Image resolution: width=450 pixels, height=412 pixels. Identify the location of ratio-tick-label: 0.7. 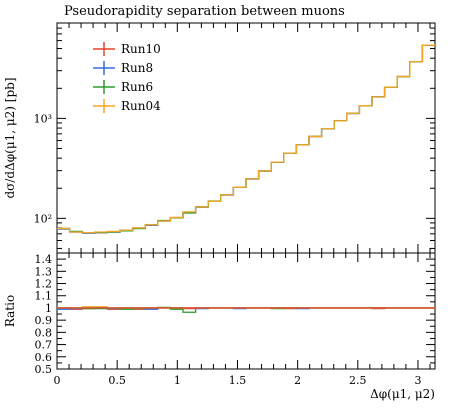
(44, 345).